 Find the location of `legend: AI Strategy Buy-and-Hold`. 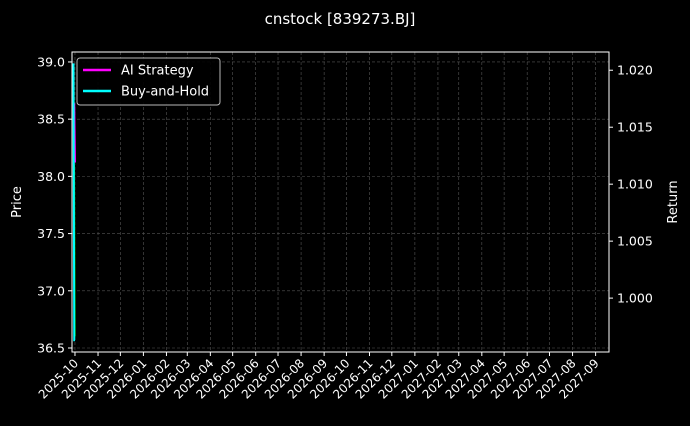

legend: AI Strategy Buy-and-Hold is located at coordinates (148, 81).